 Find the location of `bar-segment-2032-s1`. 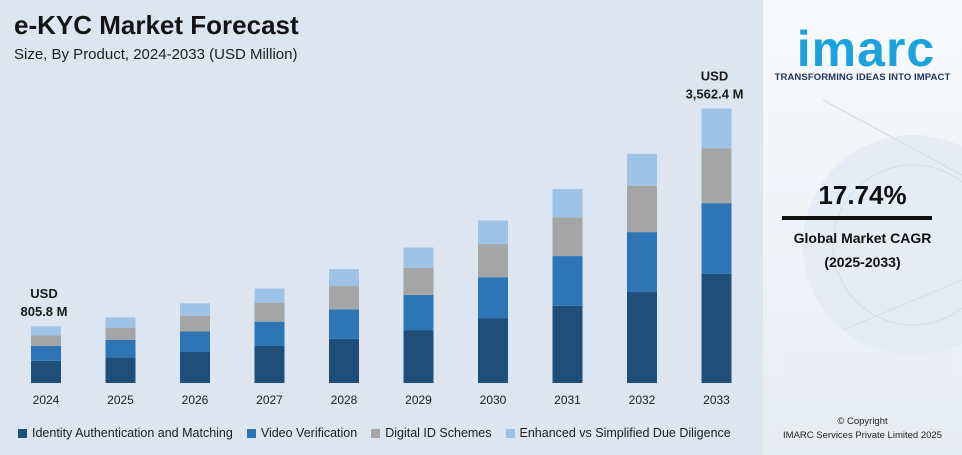

bar-segment-2032-s1 is located at coordinates (642, 262).